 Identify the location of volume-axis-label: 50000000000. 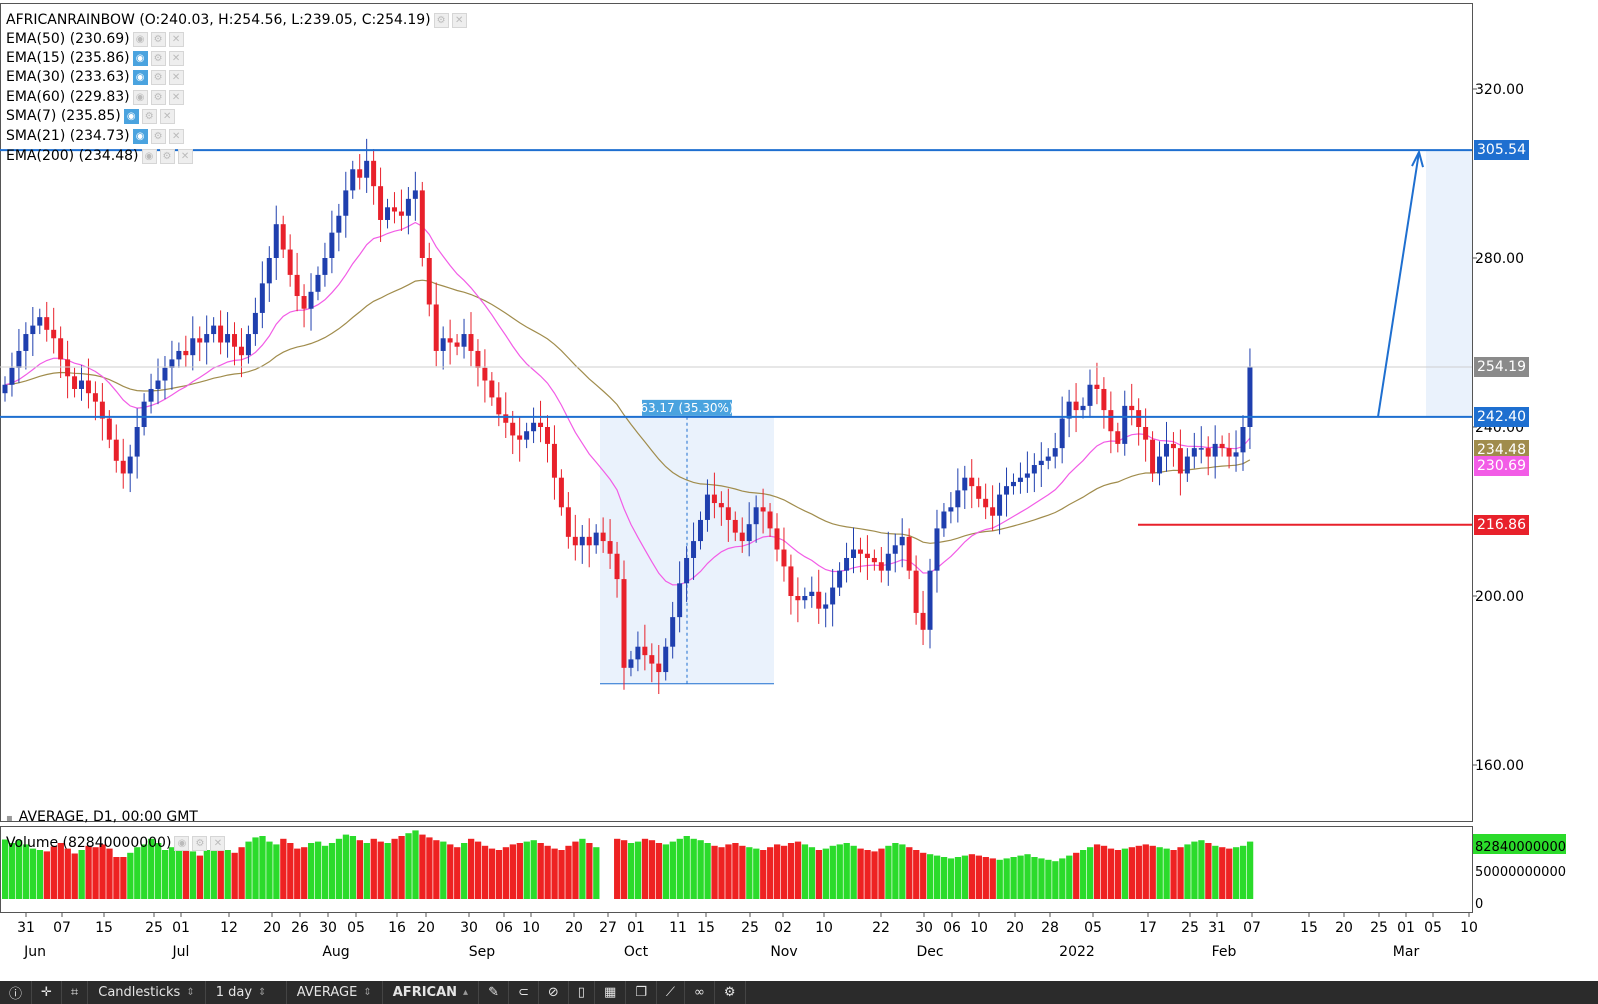
(1520, 872).